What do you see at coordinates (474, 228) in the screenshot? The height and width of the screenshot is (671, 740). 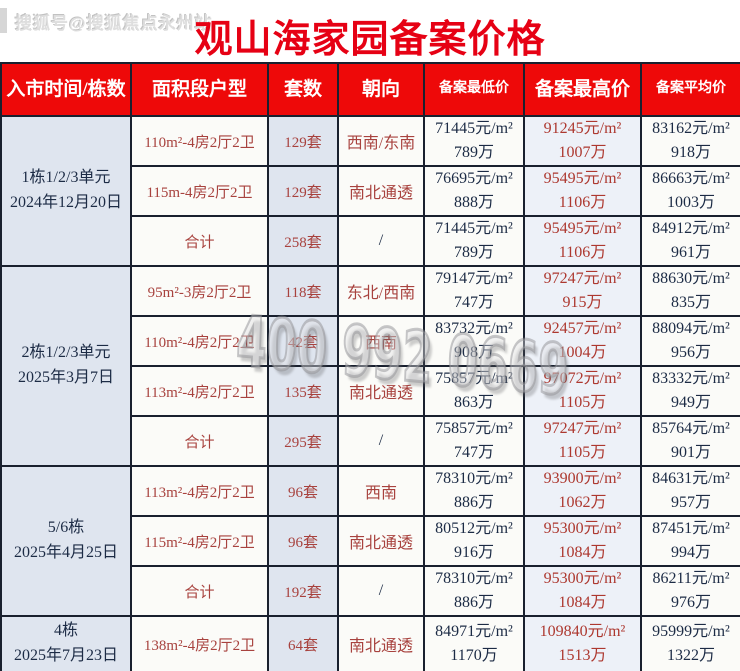 I see `price-per-sqm: 71445元/m²` at bounding box center [474, 228].